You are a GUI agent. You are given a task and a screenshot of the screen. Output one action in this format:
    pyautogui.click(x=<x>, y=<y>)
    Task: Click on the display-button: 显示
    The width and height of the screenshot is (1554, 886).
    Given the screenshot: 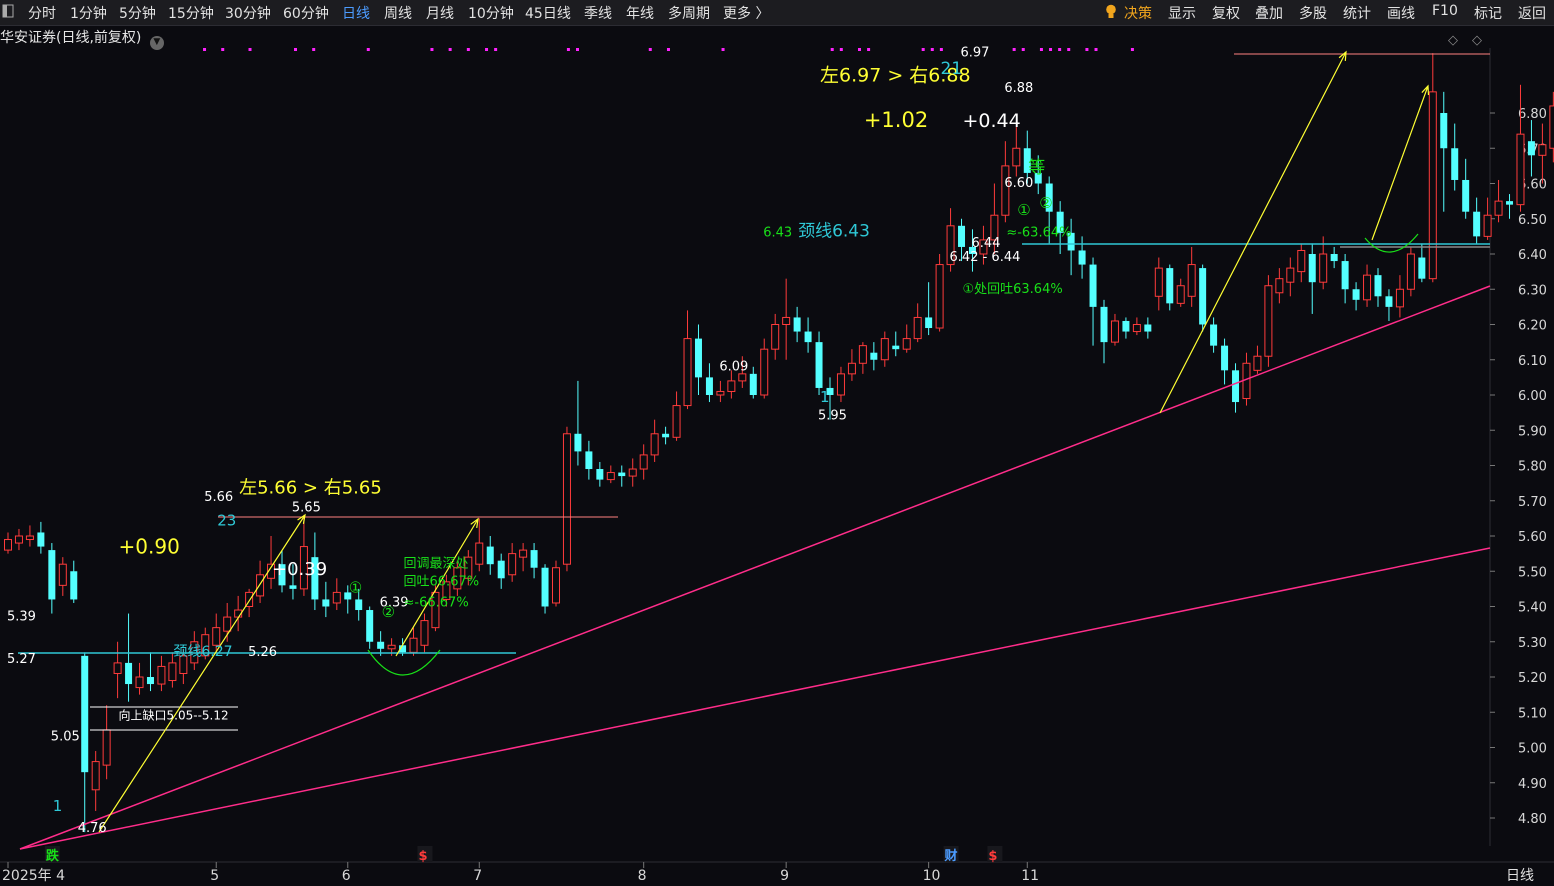 What is the action you would take?
    pyautogui.click(x=1182, y=14)
    